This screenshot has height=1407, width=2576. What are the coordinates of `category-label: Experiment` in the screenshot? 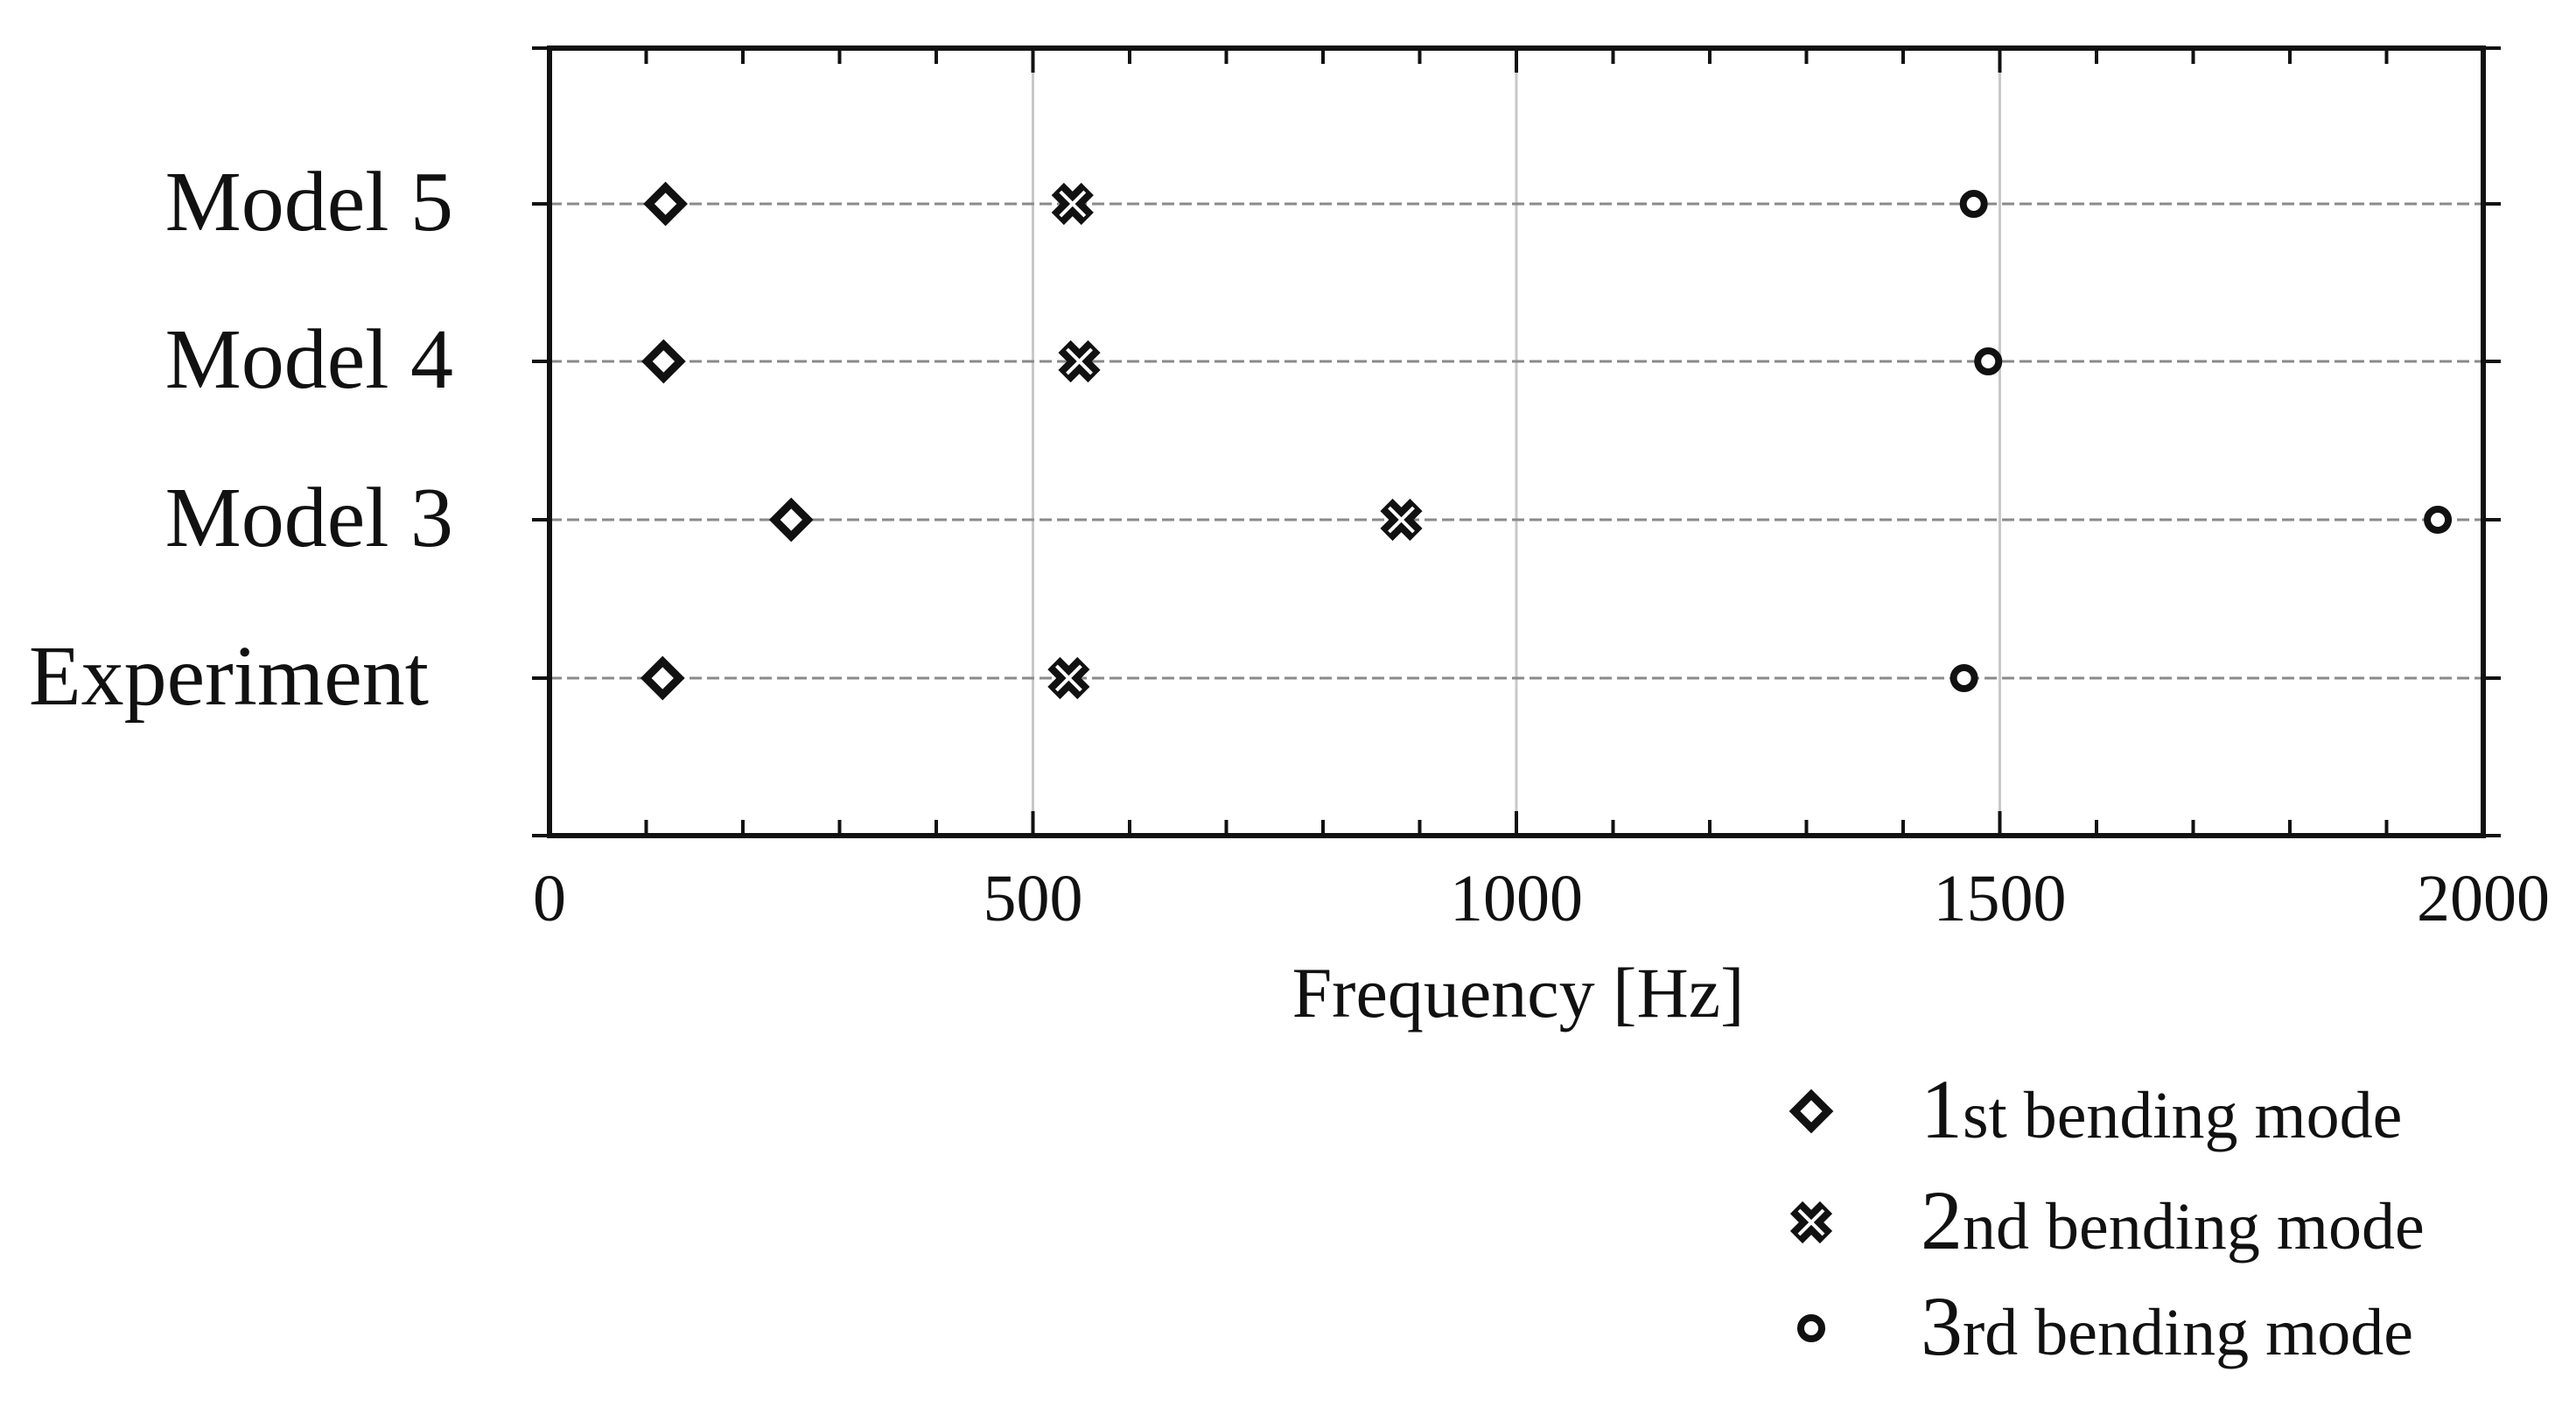 It's located at (229, 676).